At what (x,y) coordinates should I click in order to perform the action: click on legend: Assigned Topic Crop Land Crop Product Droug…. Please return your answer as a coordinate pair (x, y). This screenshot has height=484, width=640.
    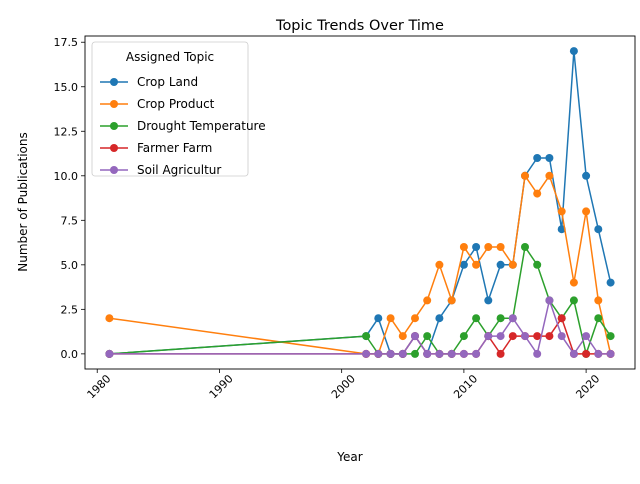
    Looking at the image, I should click on (178, 109).